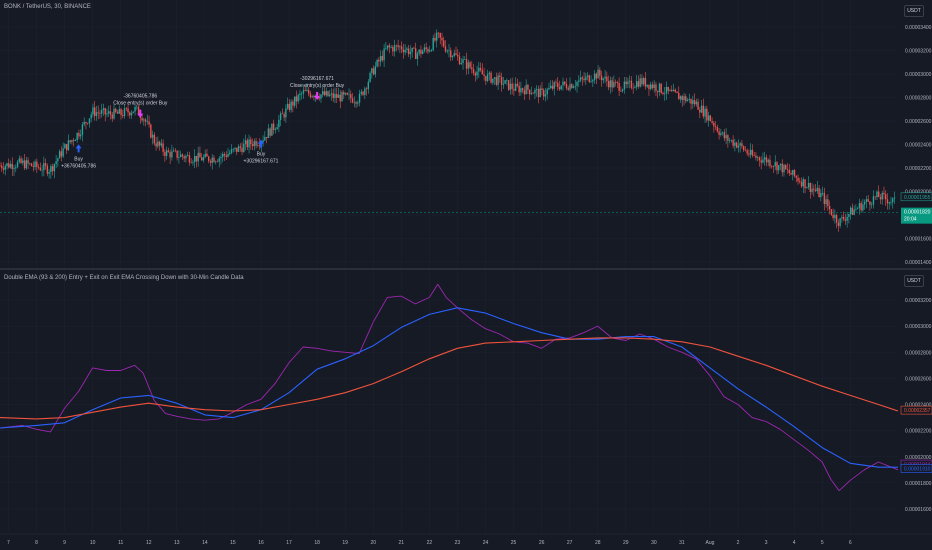 The height and width of the screenshot is (550, 932). I want to click on x-tick-label: 15, so click(233, 543).